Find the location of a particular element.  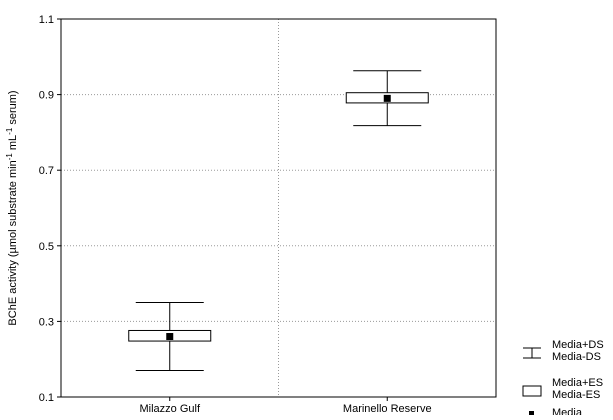

x-tick-label-1: Marinello Reserve is located at coordinates (387, 409).